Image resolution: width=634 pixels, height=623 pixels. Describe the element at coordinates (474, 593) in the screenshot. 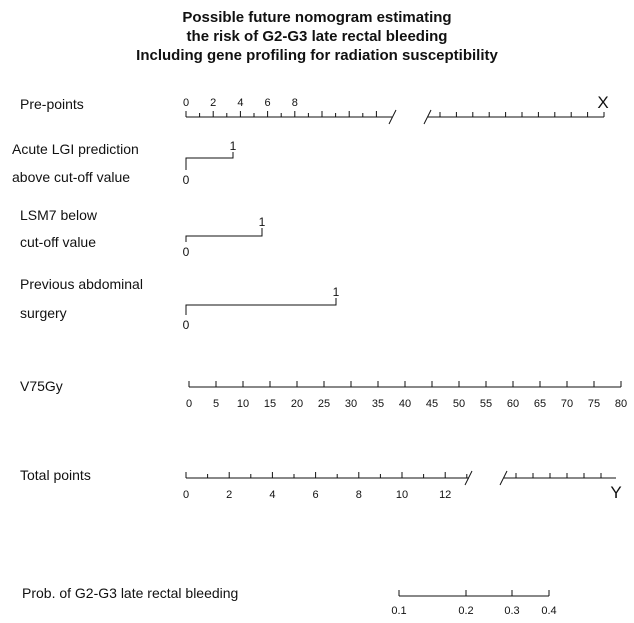

I see `probability-axis` at that location.